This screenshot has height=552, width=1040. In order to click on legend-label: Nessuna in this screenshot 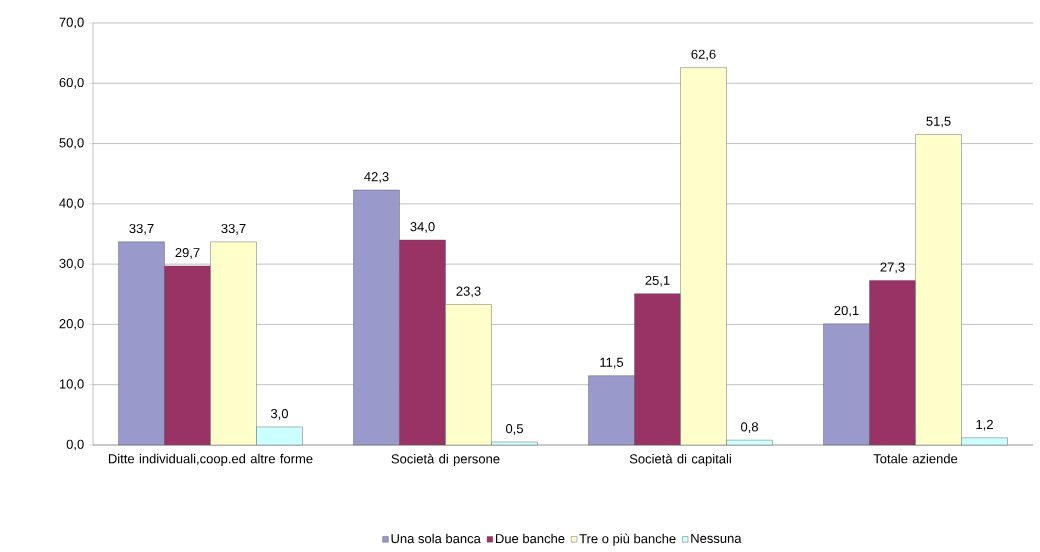, I will do `click(716, 538)`.